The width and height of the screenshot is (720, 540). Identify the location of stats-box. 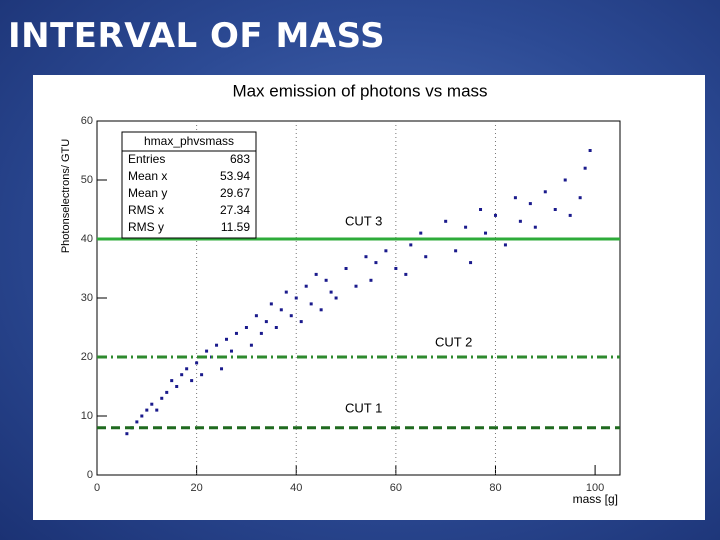
(189, 185).